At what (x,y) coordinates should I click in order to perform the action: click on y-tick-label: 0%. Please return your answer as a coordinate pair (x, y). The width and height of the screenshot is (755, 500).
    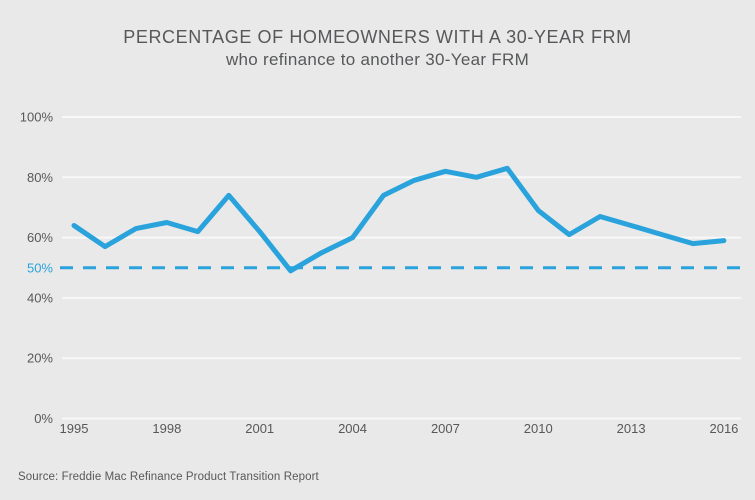
    Looking at the image, I should click on (43, 418).